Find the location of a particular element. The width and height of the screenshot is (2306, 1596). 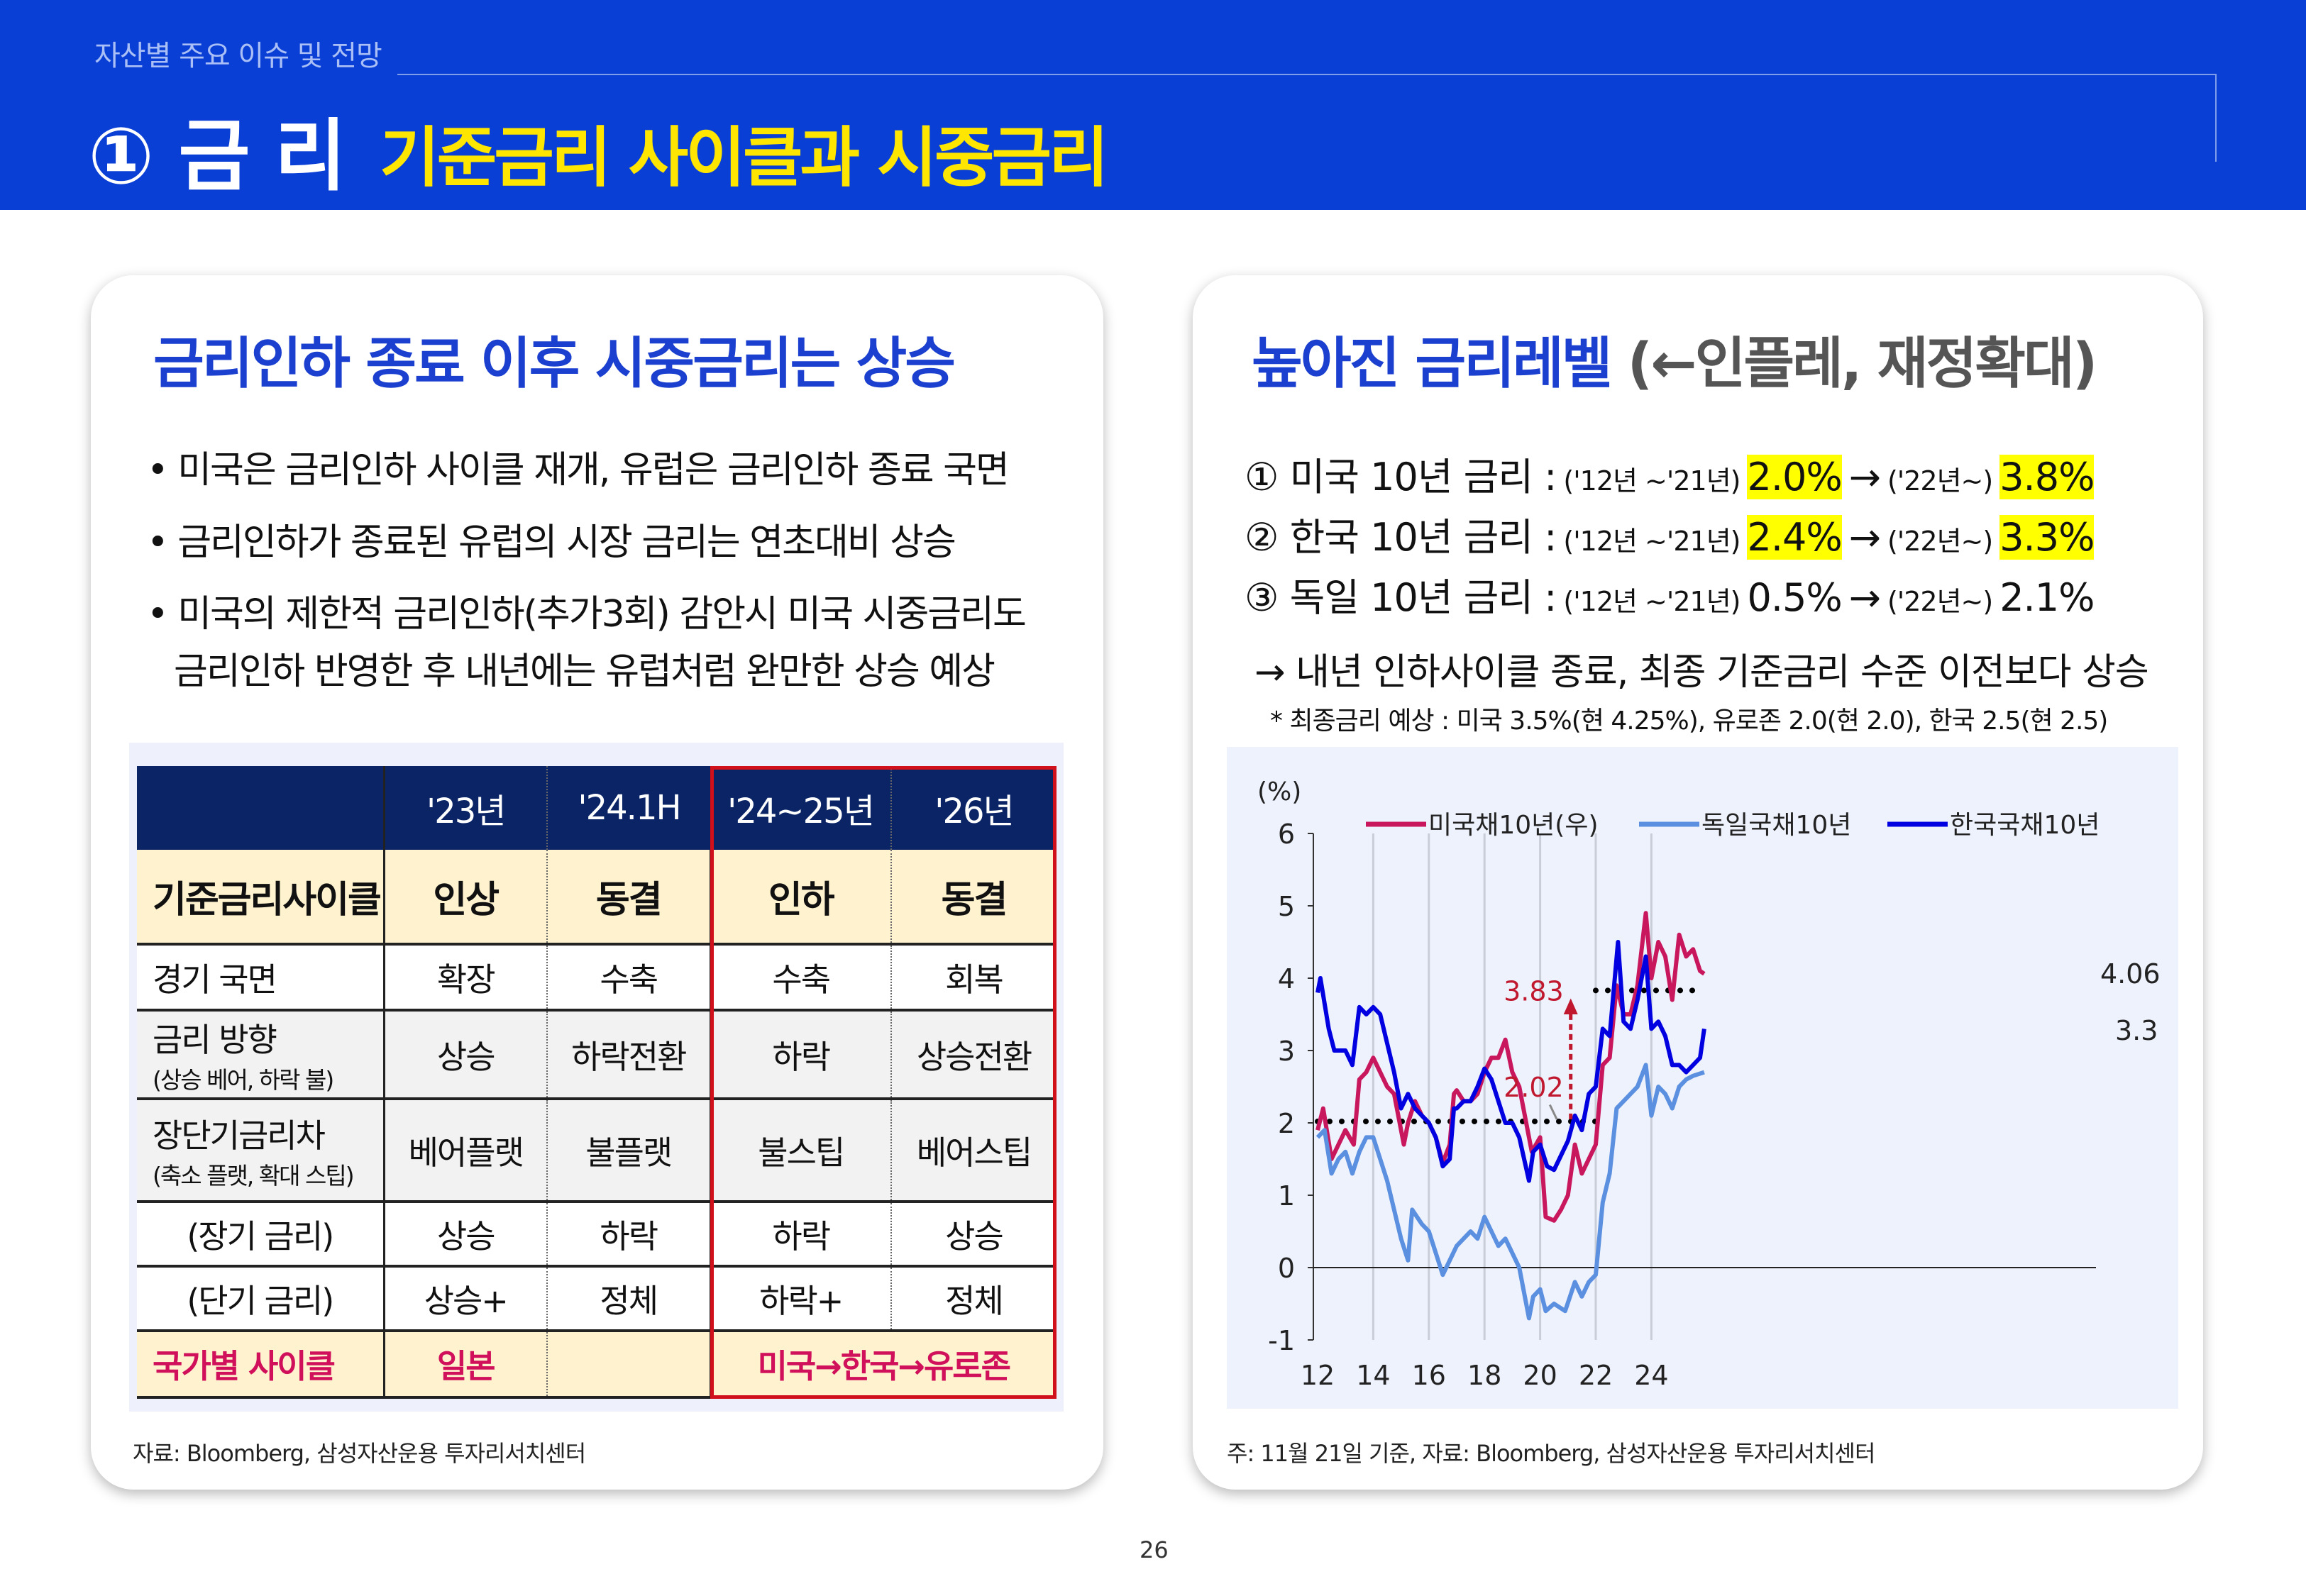

row-label-main: 금리 방향 is located at coordinates (215, 1039).